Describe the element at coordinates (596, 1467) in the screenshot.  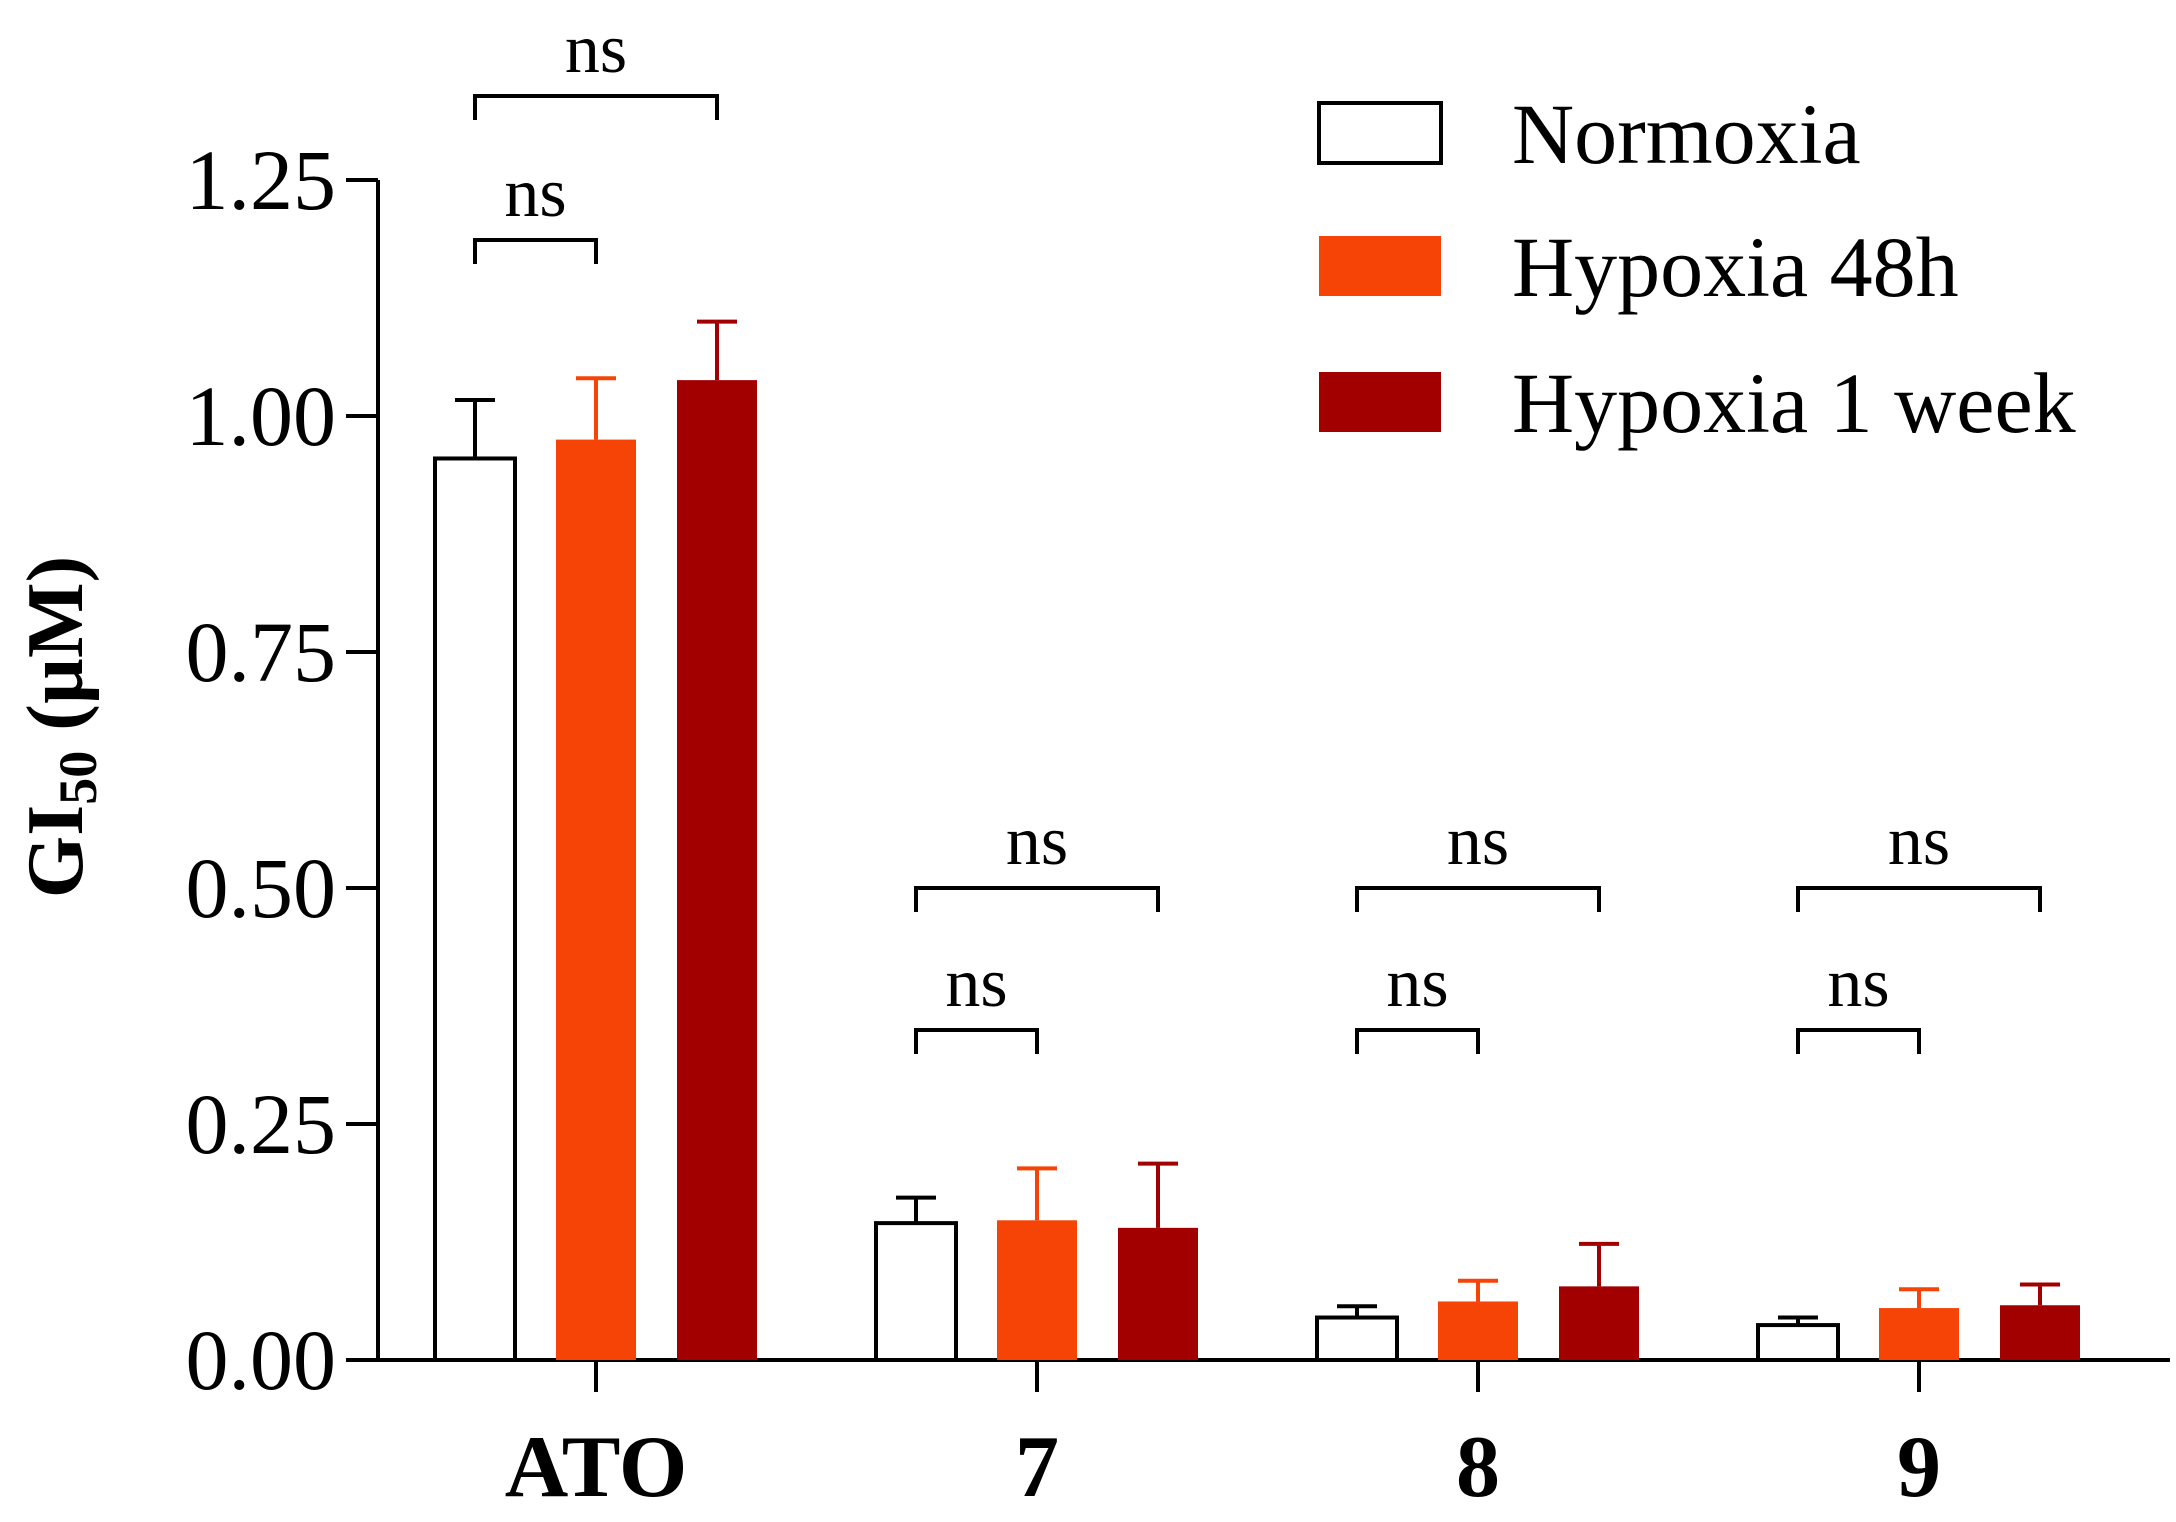
I see `x-tick-label: ATO` at that location.